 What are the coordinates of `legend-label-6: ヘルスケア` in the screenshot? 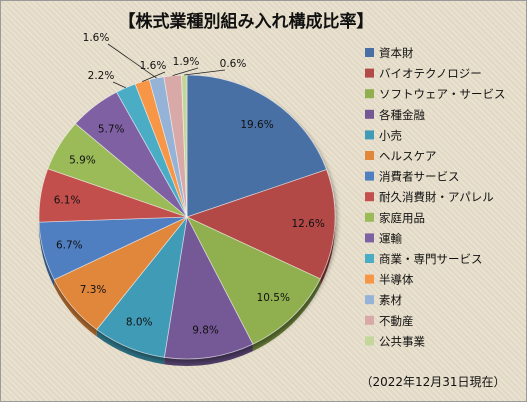 It's located at (408, 156).